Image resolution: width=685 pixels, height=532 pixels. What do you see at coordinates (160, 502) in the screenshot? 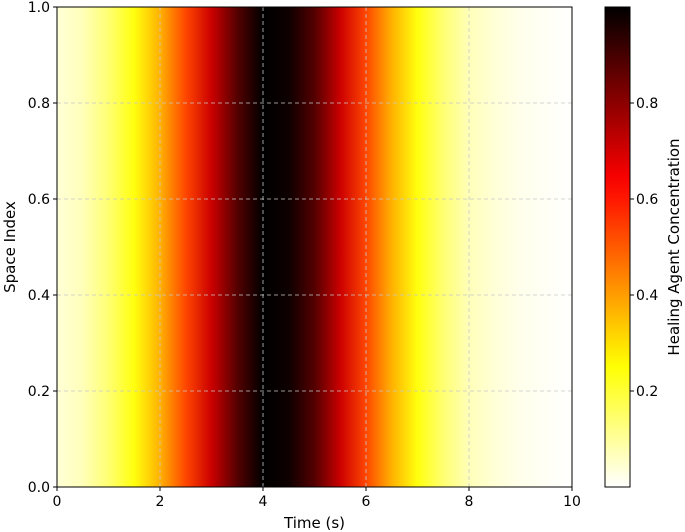
I see `x-tick-label: 2` at bounding box center [160, 502].